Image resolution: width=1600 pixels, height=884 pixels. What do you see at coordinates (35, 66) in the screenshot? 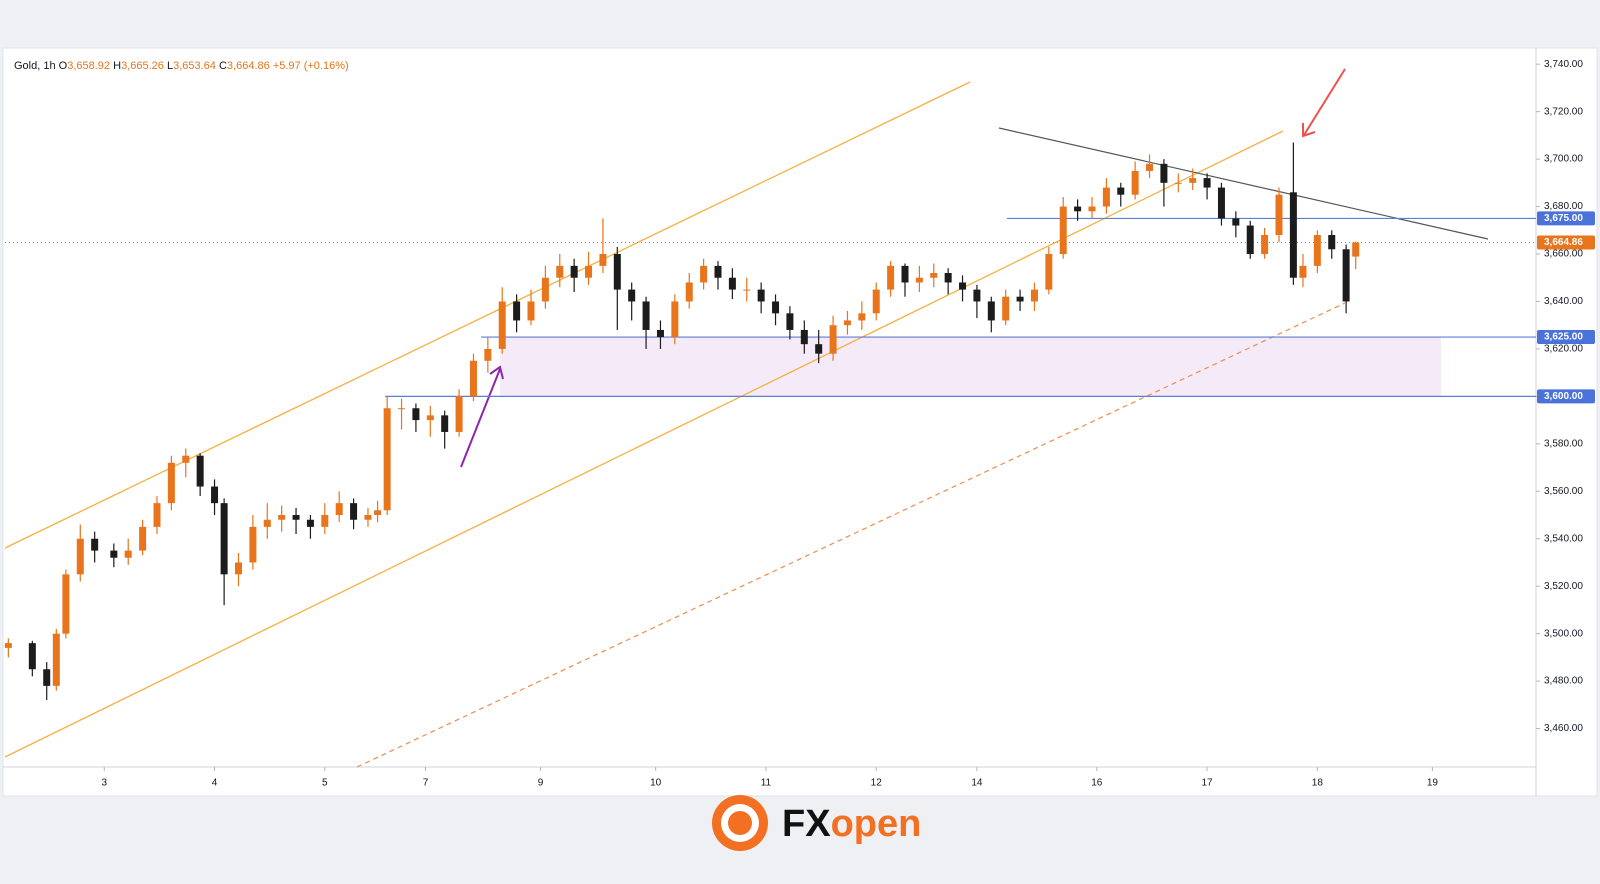
I see `symbol: Gold, 1h` at bounding box center [35, 66].